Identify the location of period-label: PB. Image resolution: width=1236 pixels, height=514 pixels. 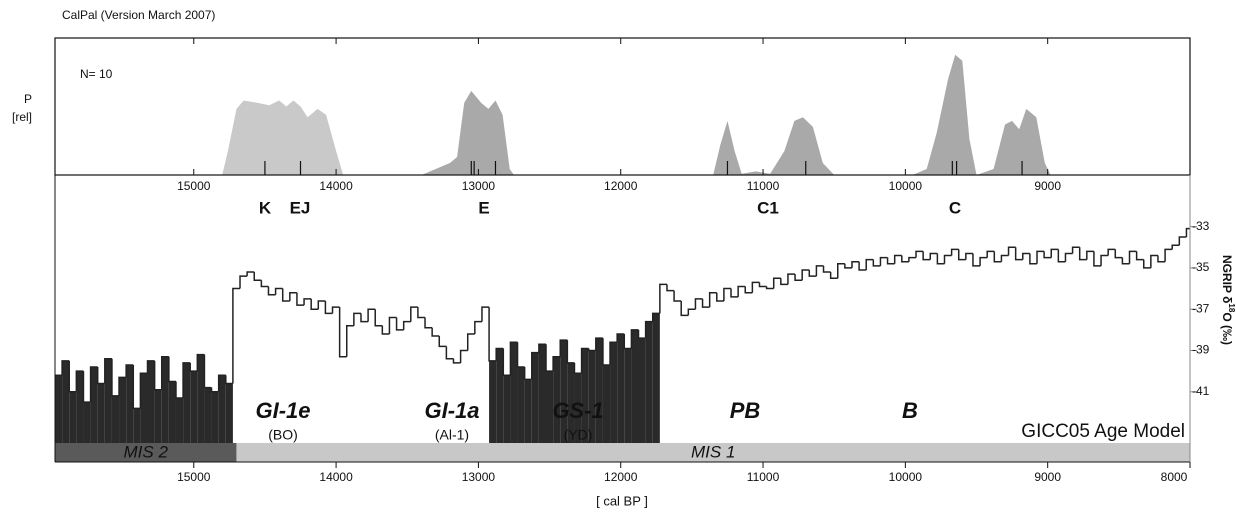
(745, 410).